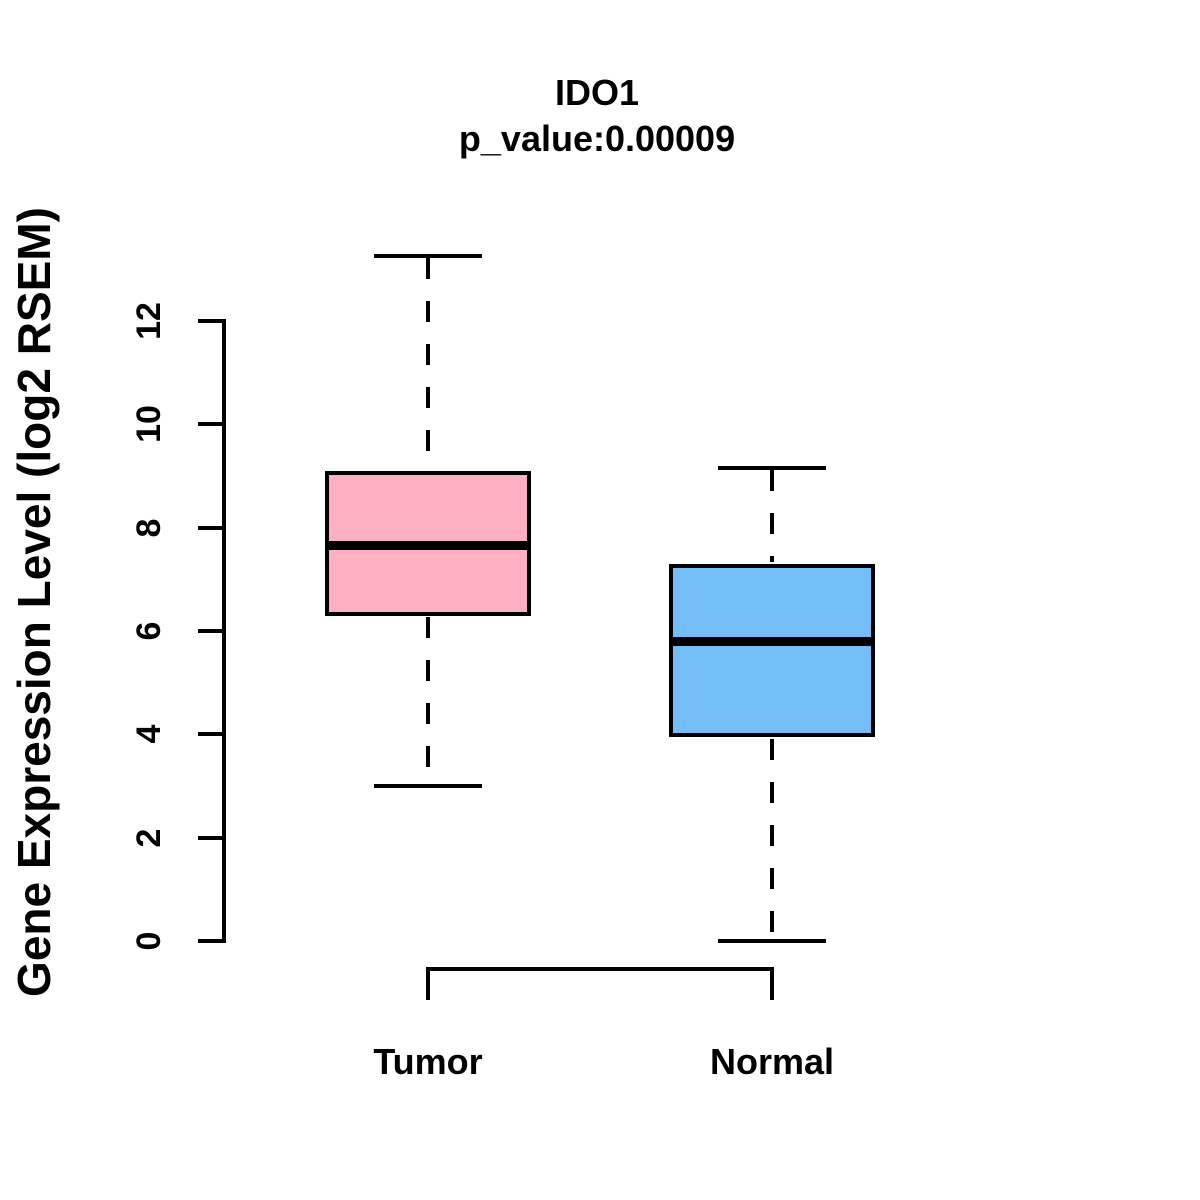 Image resolution: width=1200 pixels, height=1200 pixels. Describe the element at coordinates (772, 468) in the screenshot. I see `whisker-cap-upper-normal` at that location.